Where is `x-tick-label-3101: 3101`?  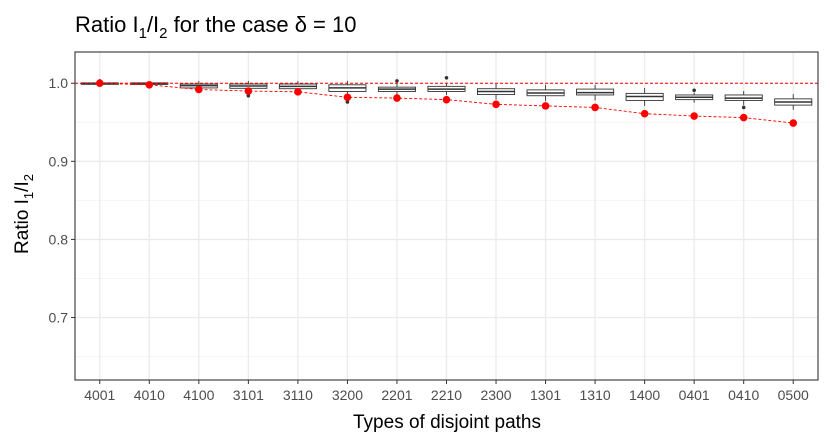
x-tick-label-3101: 3101 is located at coordinates (248, 395).